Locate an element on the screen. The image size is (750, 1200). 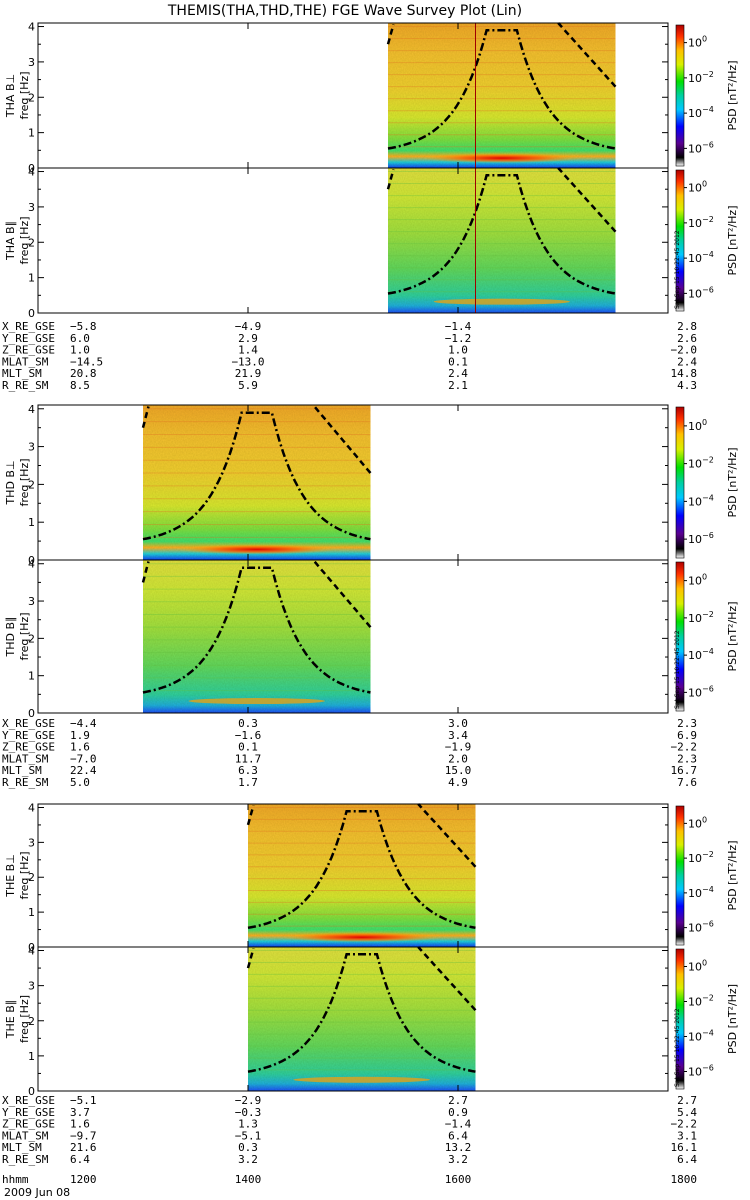
x-axis-time-label: hhmm is located at coordinates (15, 1179).